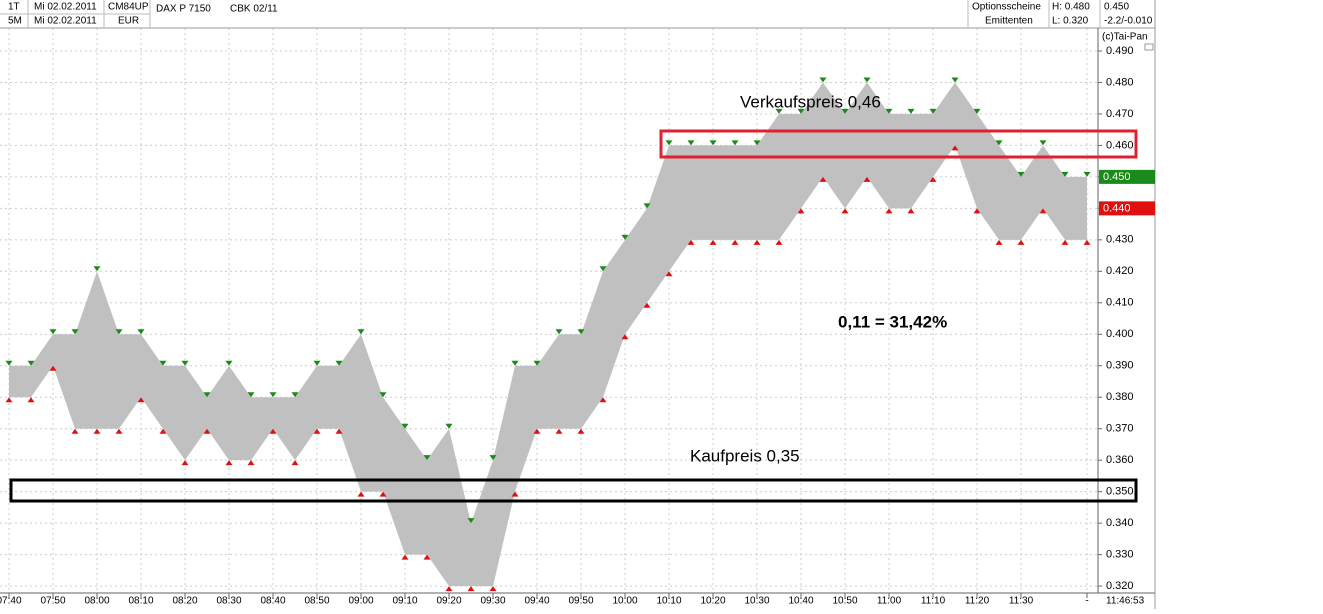 The height and width of the screenshot is (614, 1323). I want to click on x-tick-label: 08:00, so click(96, 601).